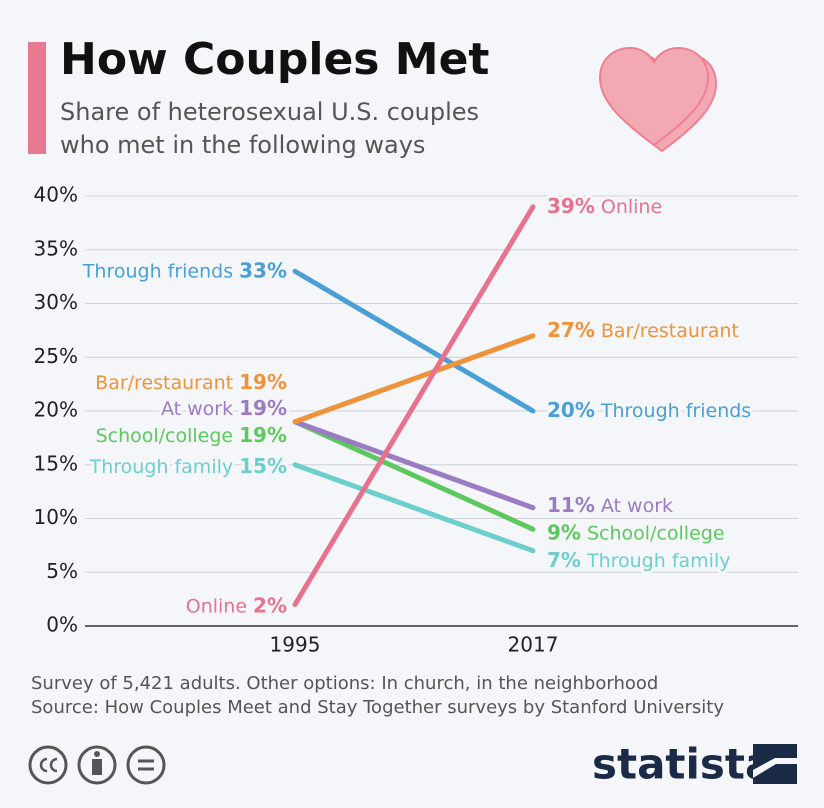 This screenshot has height=808, width=824. Describe the element at coordinates (56, 195) in the screenshot. I see `y-tick-label: 40%` at that location.